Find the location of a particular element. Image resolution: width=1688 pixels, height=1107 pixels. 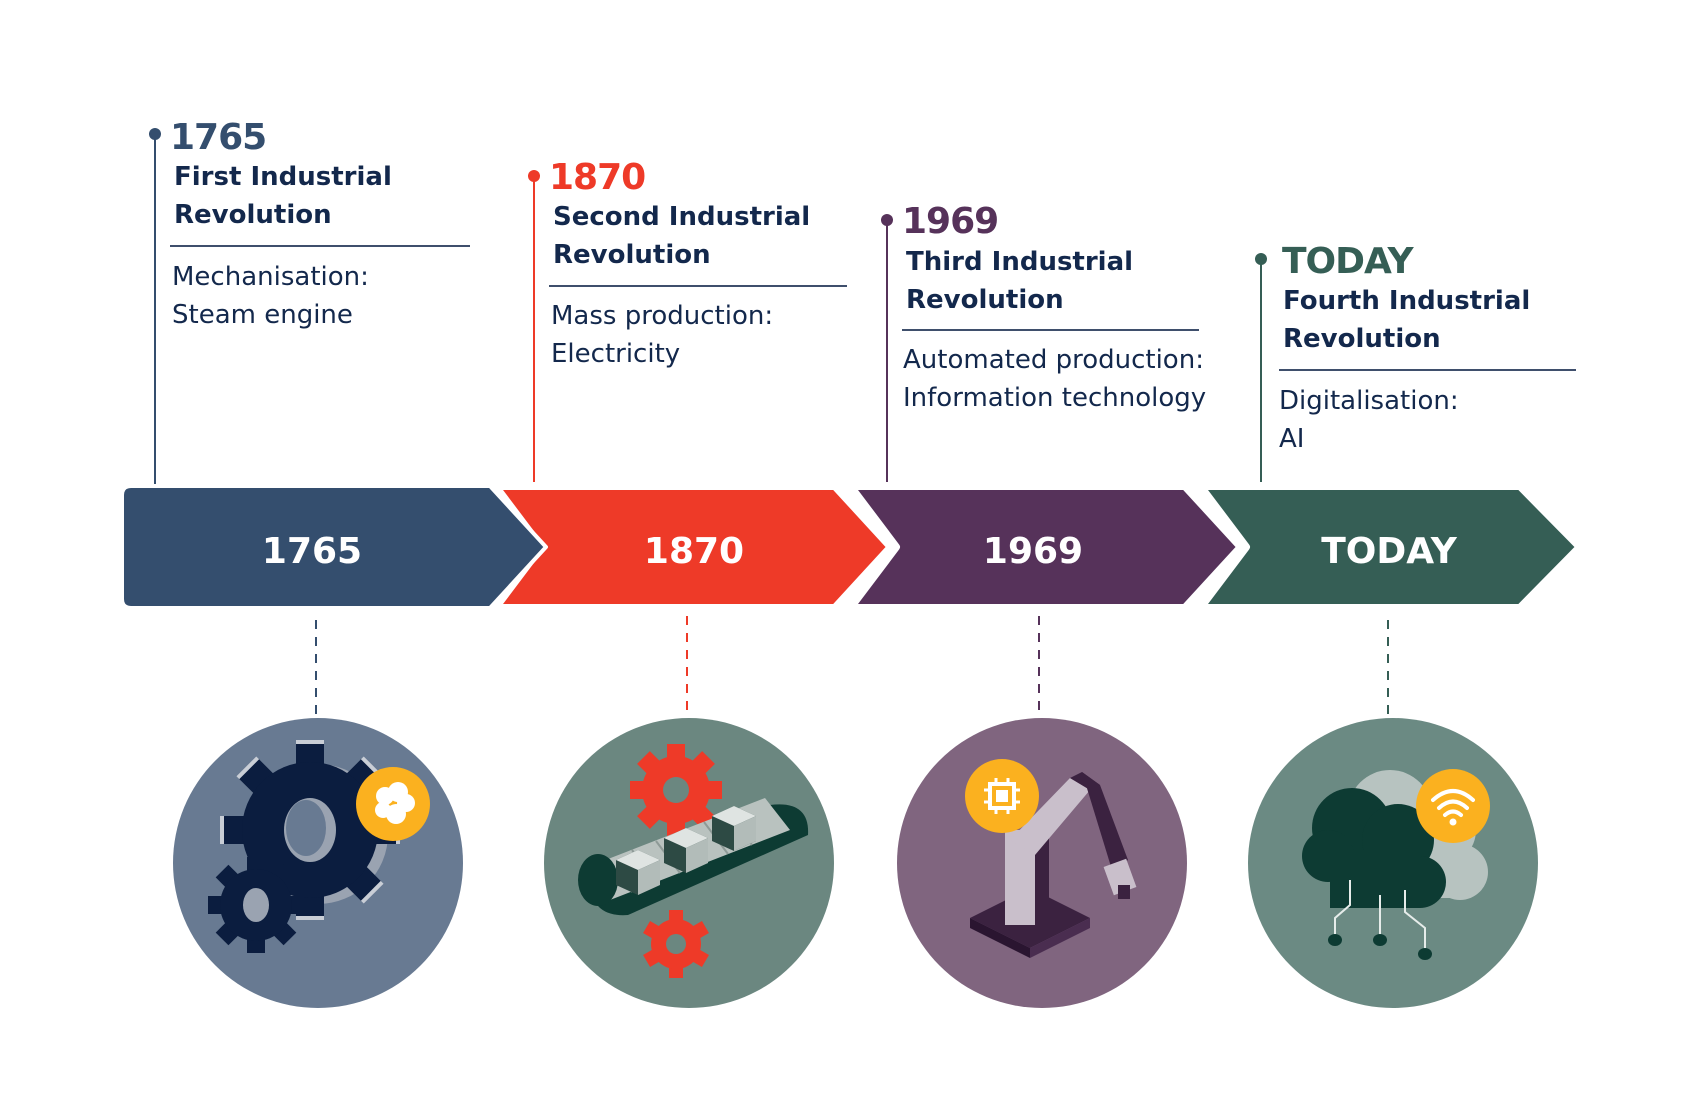

milestone-4-title-line2: Revolution is located at coordinates (1362, 339).